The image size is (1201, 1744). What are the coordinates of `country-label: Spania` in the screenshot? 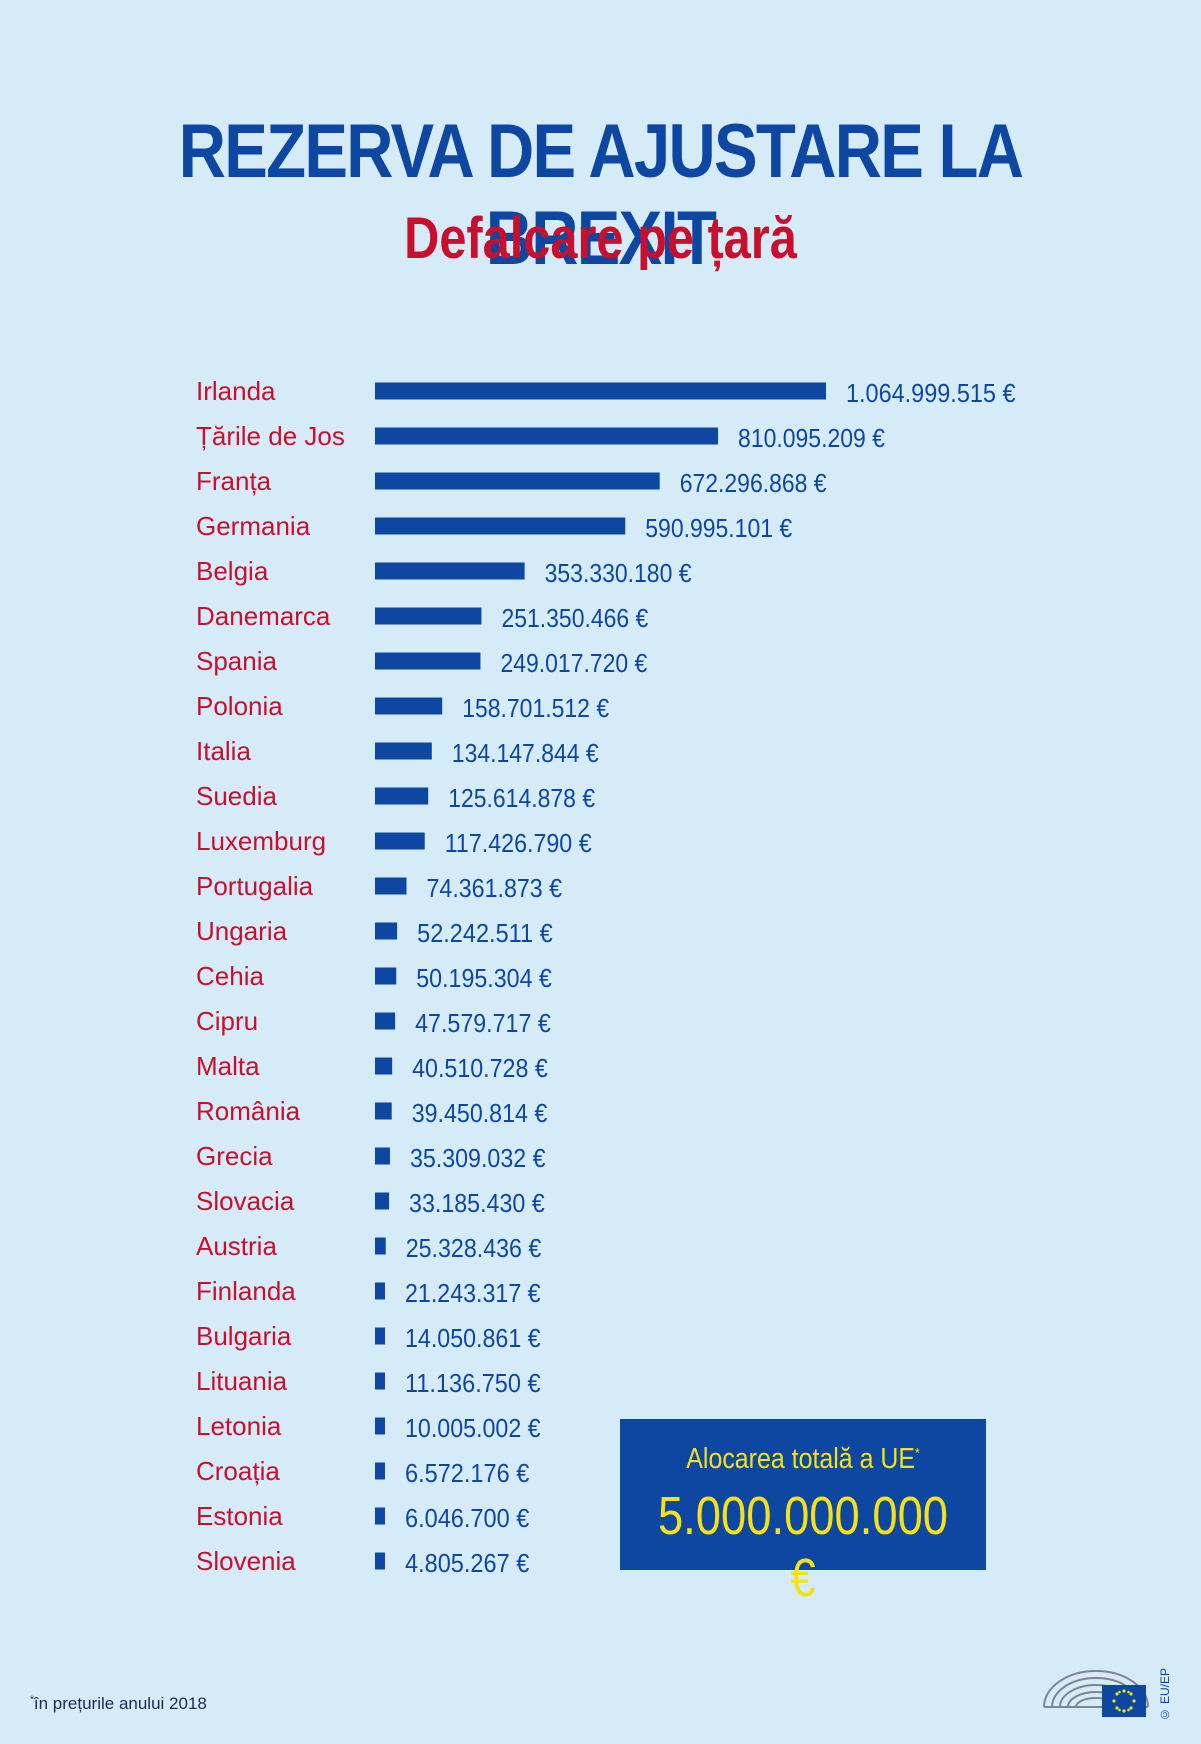 It's located at (236, 661).